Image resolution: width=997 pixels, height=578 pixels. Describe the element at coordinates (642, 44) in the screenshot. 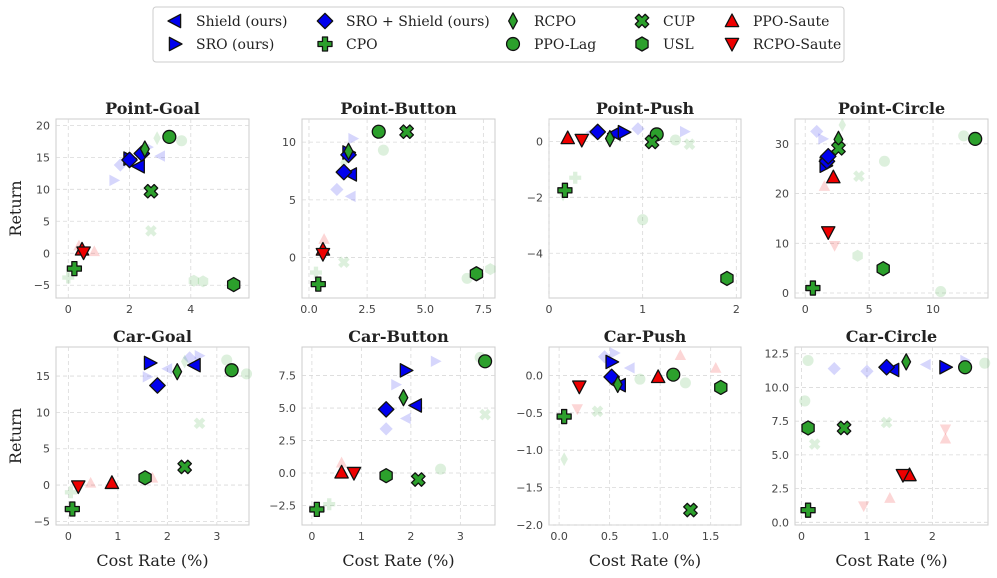

I see `legend-marker-usl` at that location.